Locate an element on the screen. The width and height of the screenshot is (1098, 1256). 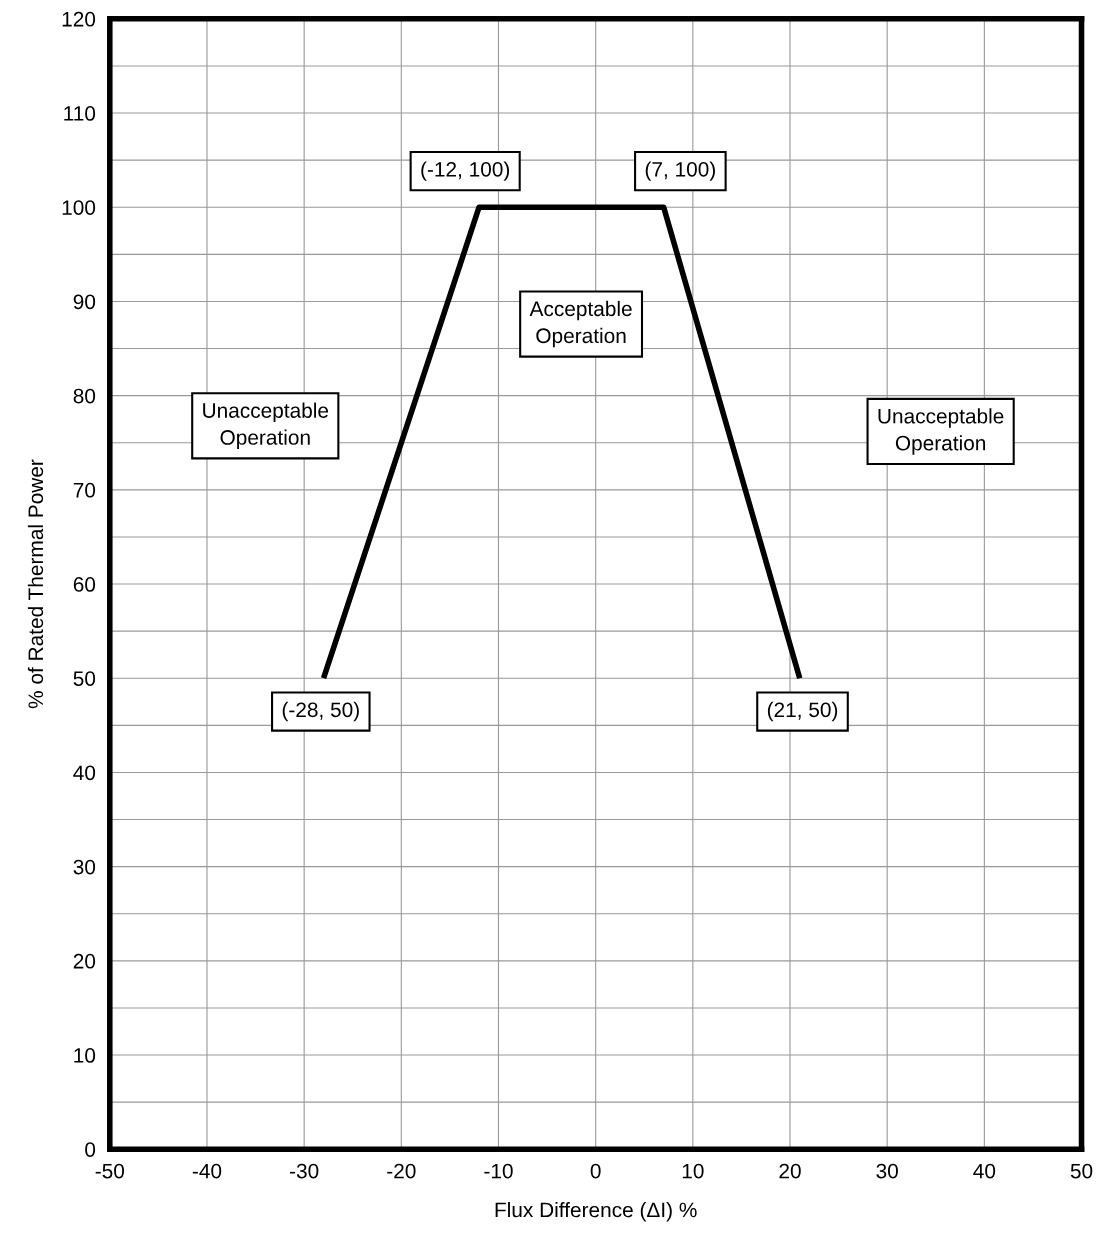
y-tick-label: 0 is located at coordinates (90, 1149).